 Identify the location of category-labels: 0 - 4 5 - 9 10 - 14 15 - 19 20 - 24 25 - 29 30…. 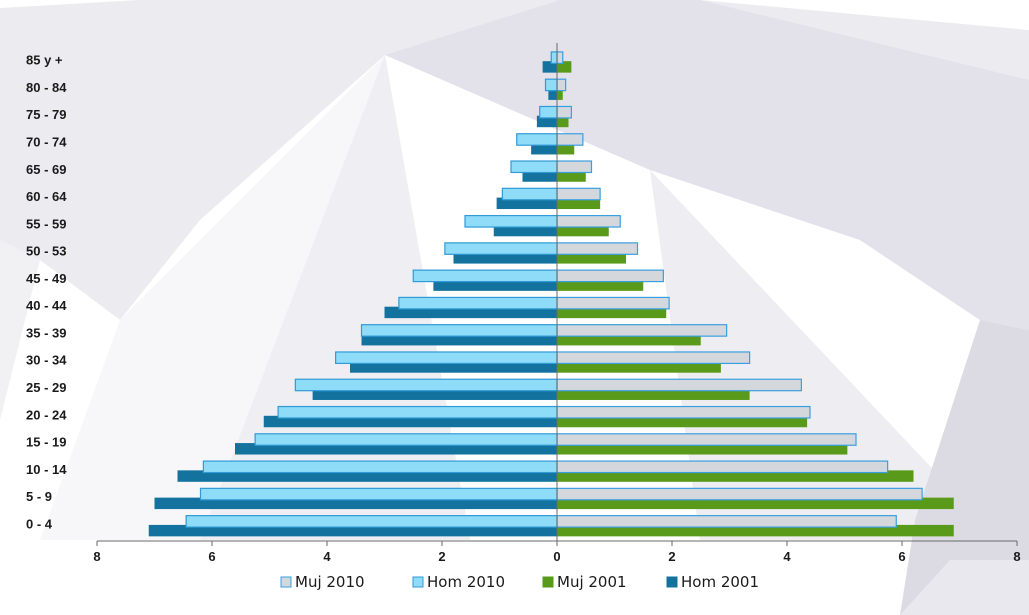
(46, 292).